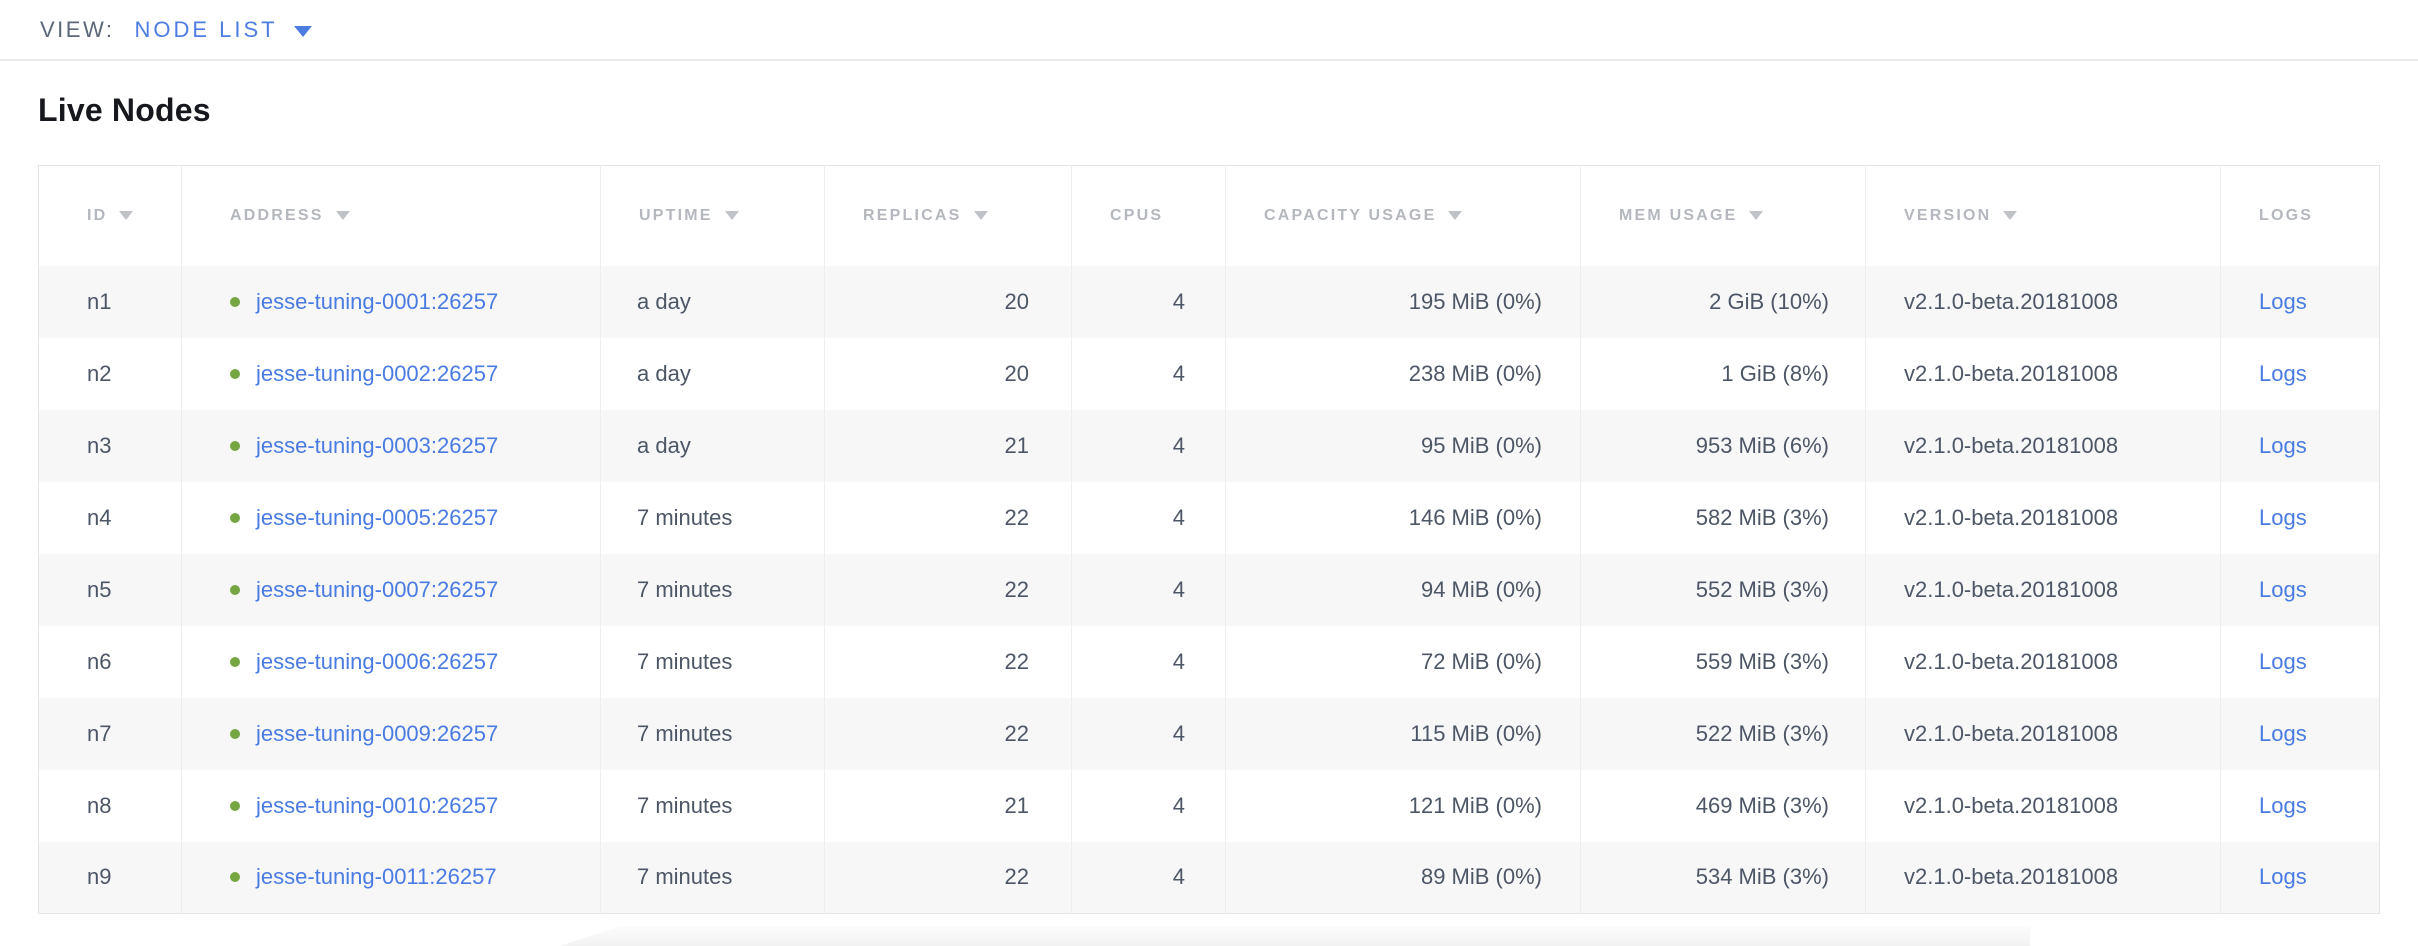  What do you see at coordinates (110, 373) in the screenshot?
I see `id-cell: n2` at bounding box center [110, 373].